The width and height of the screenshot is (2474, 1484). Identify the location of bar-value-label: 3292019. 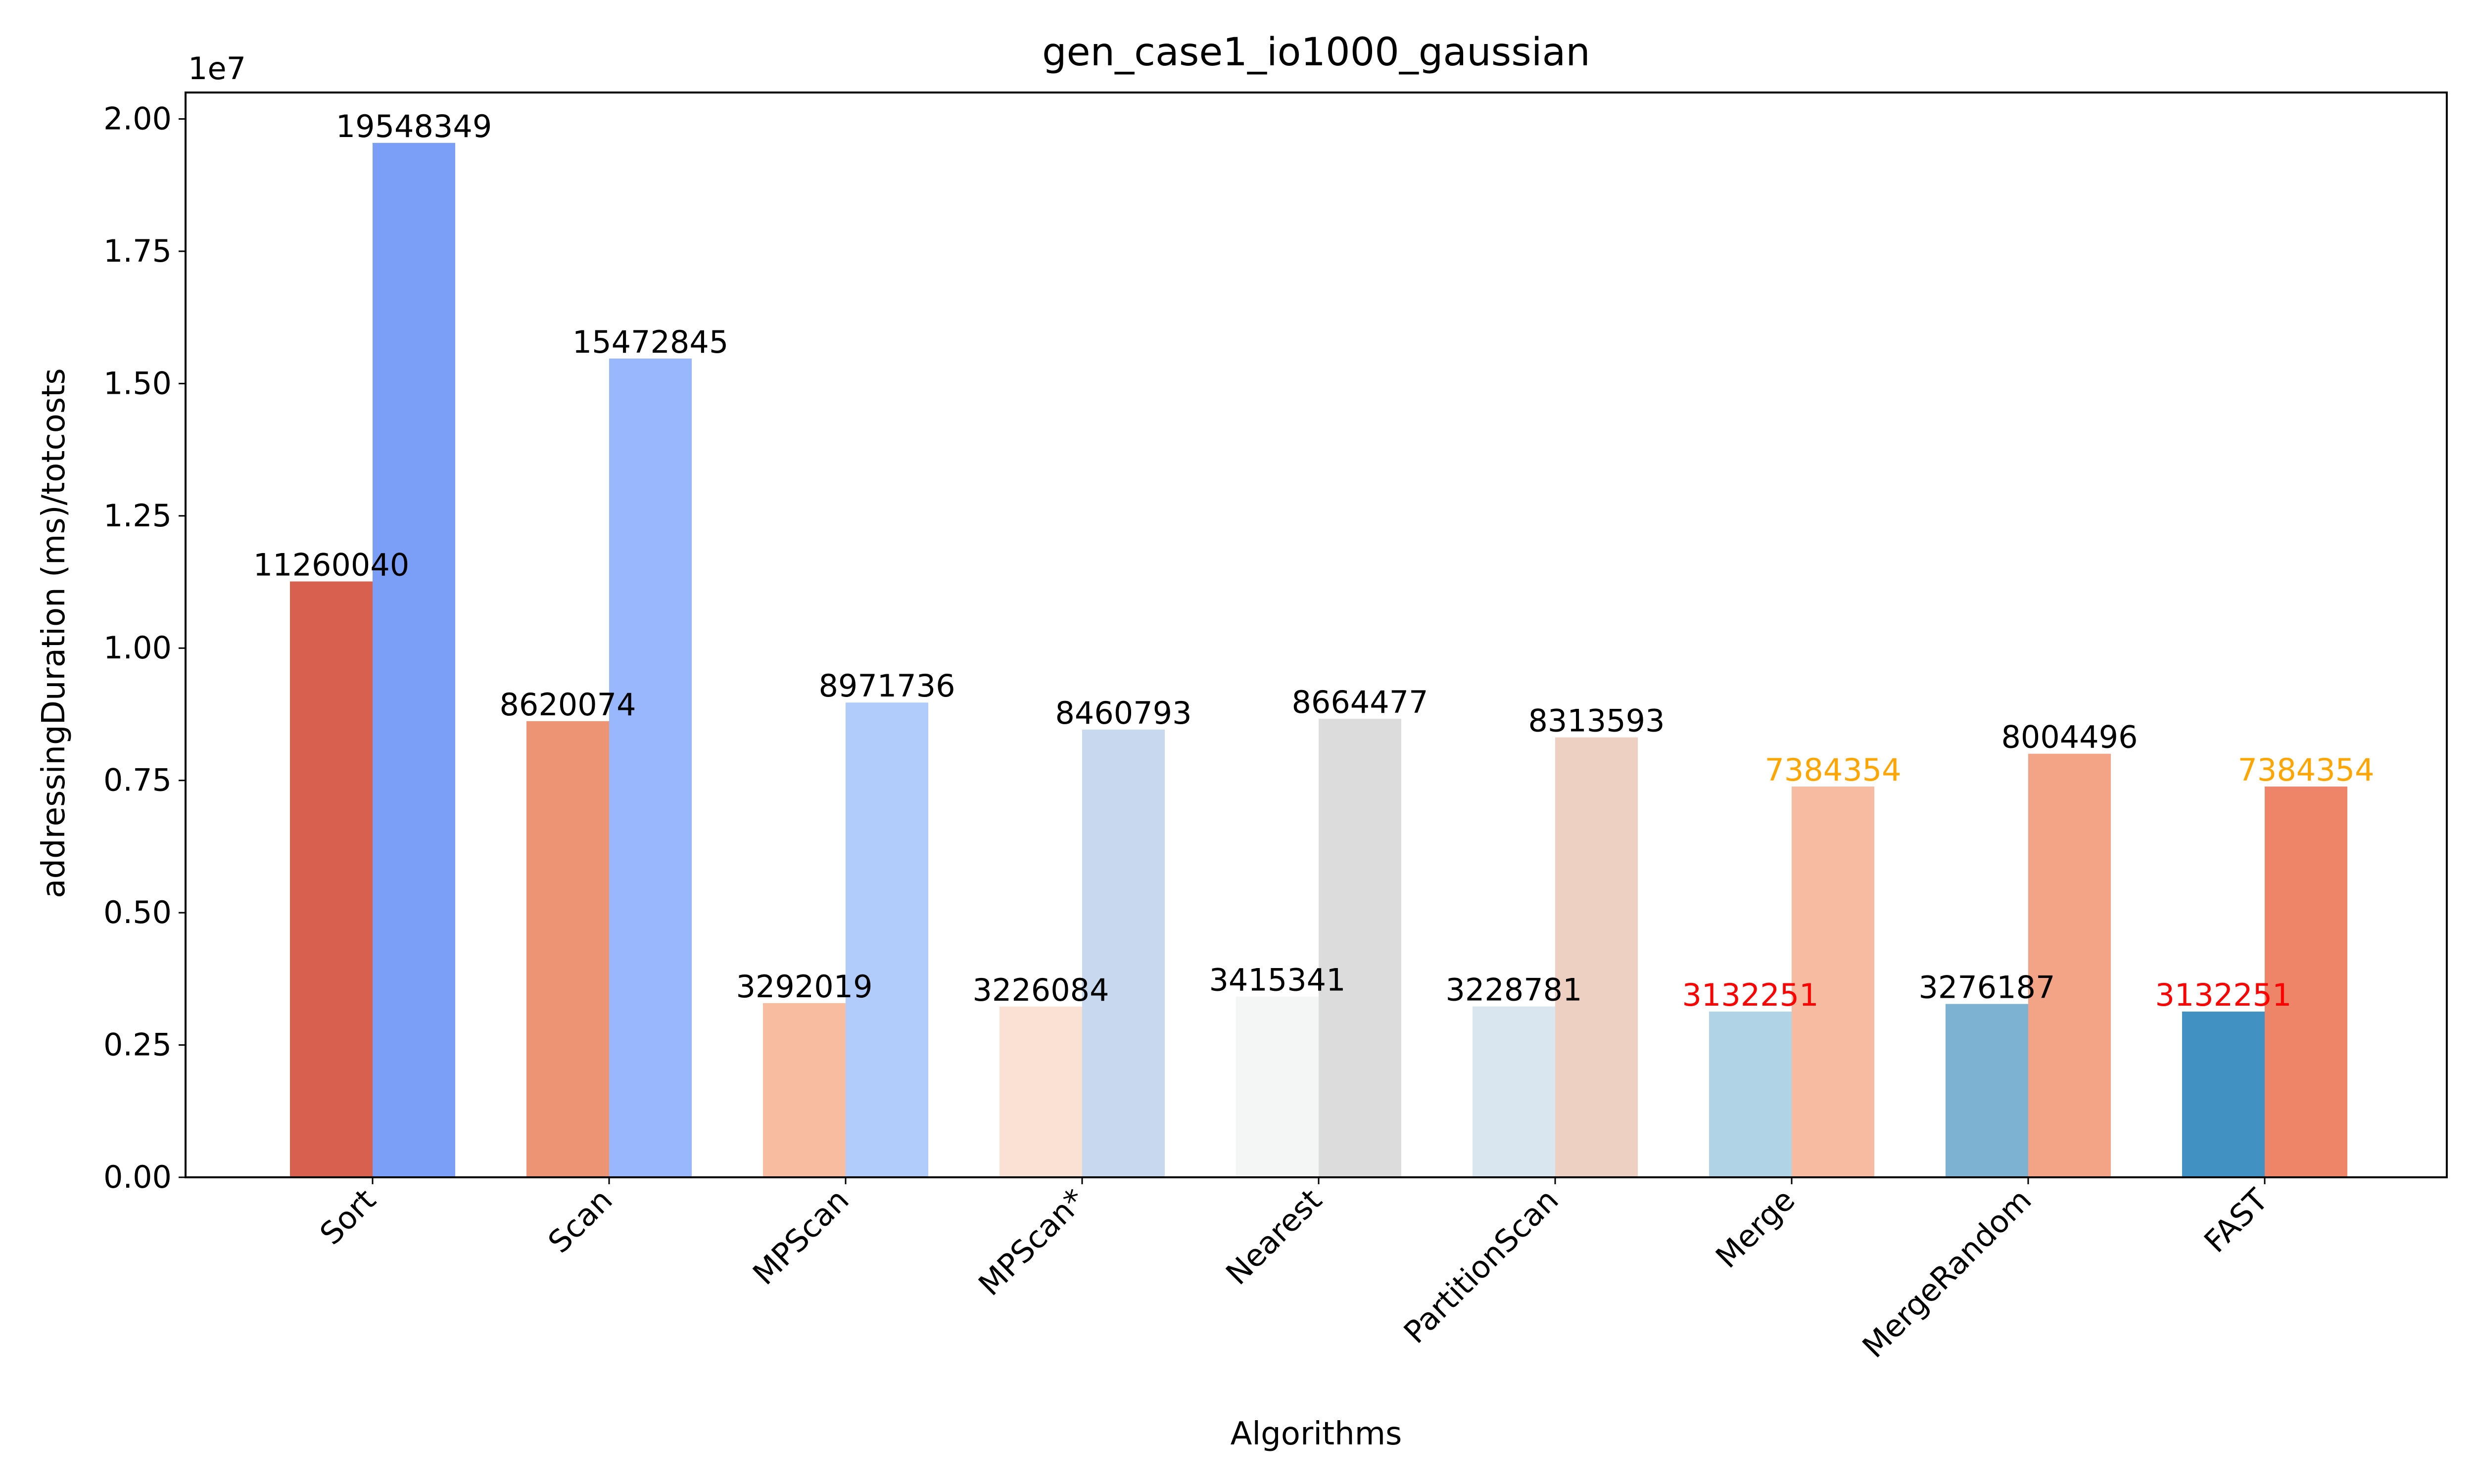
(804, 987).